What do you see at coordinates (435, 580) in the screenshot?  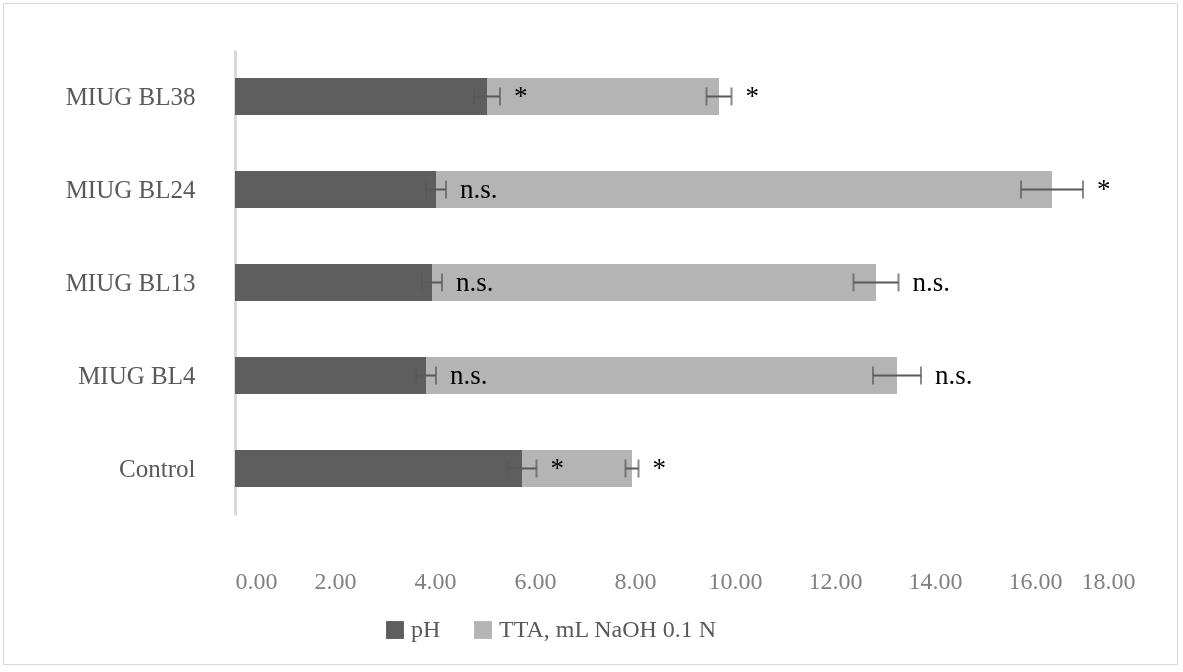 I see `x-tick-label: 4.00` at bounding box center [435, 580].